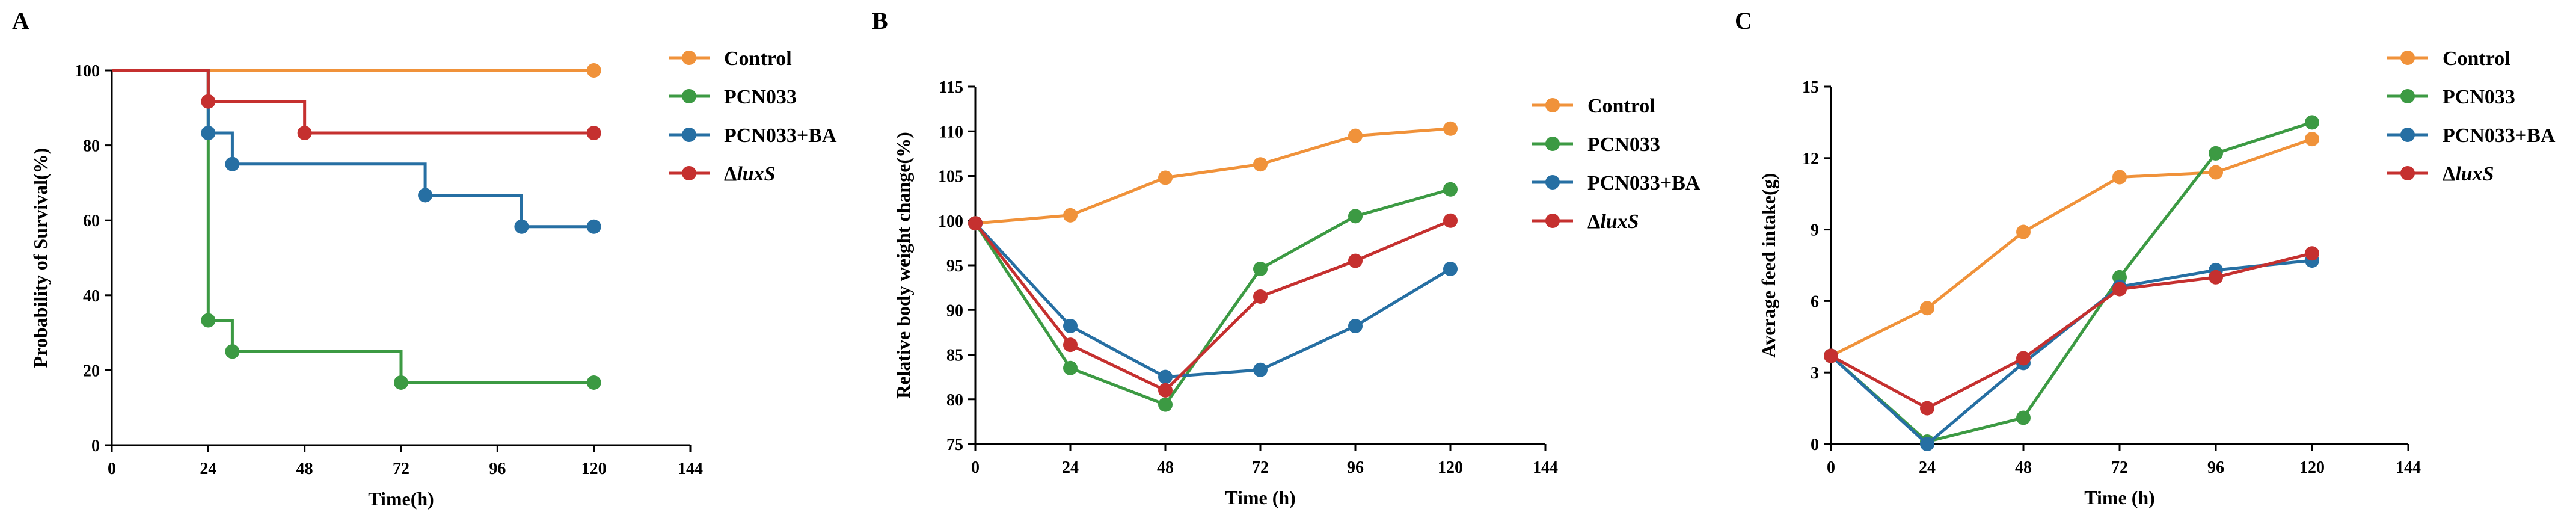 Image resolution: width=2576 pixels, height=530 pixels. I want to click on y-tick-label: 15, so click(1810, 88).